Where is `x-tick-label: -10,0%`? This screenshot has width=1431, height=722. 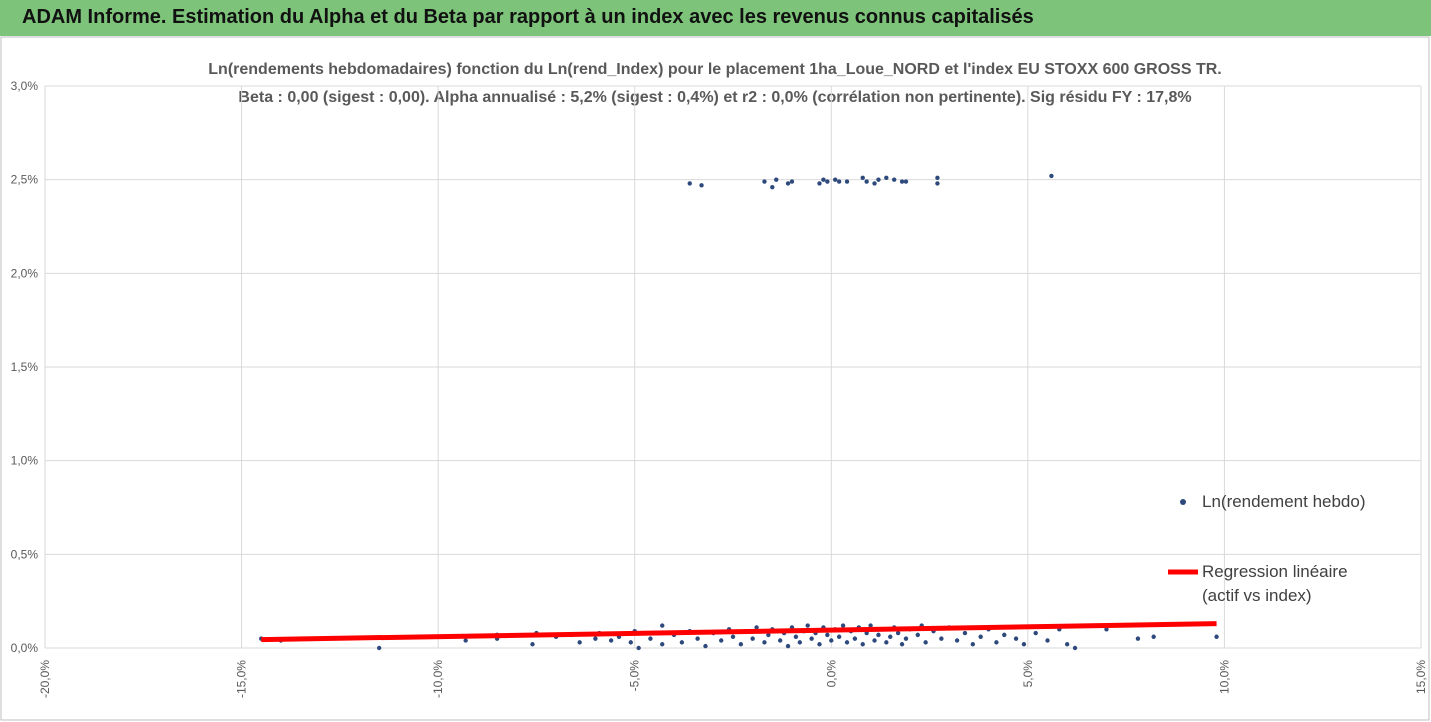
x-tick-label: -10,0% is located at coordinates (438, 679).